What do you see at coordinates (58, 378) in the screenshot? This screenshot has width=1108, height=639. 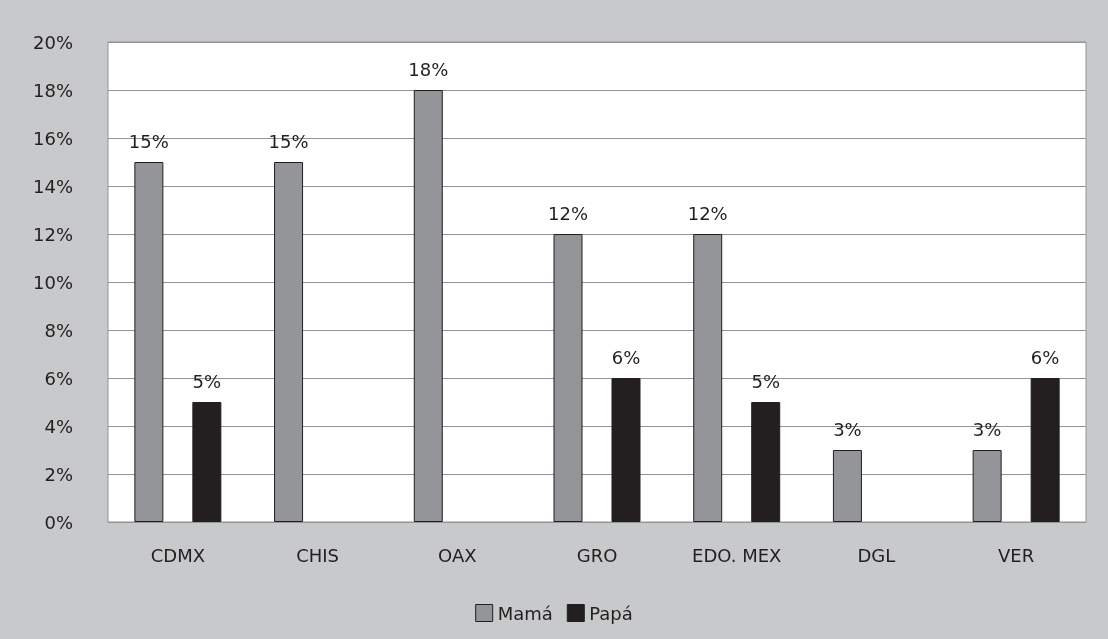 I see `y-tick-label: 6%` at bounding box center [58, 378].